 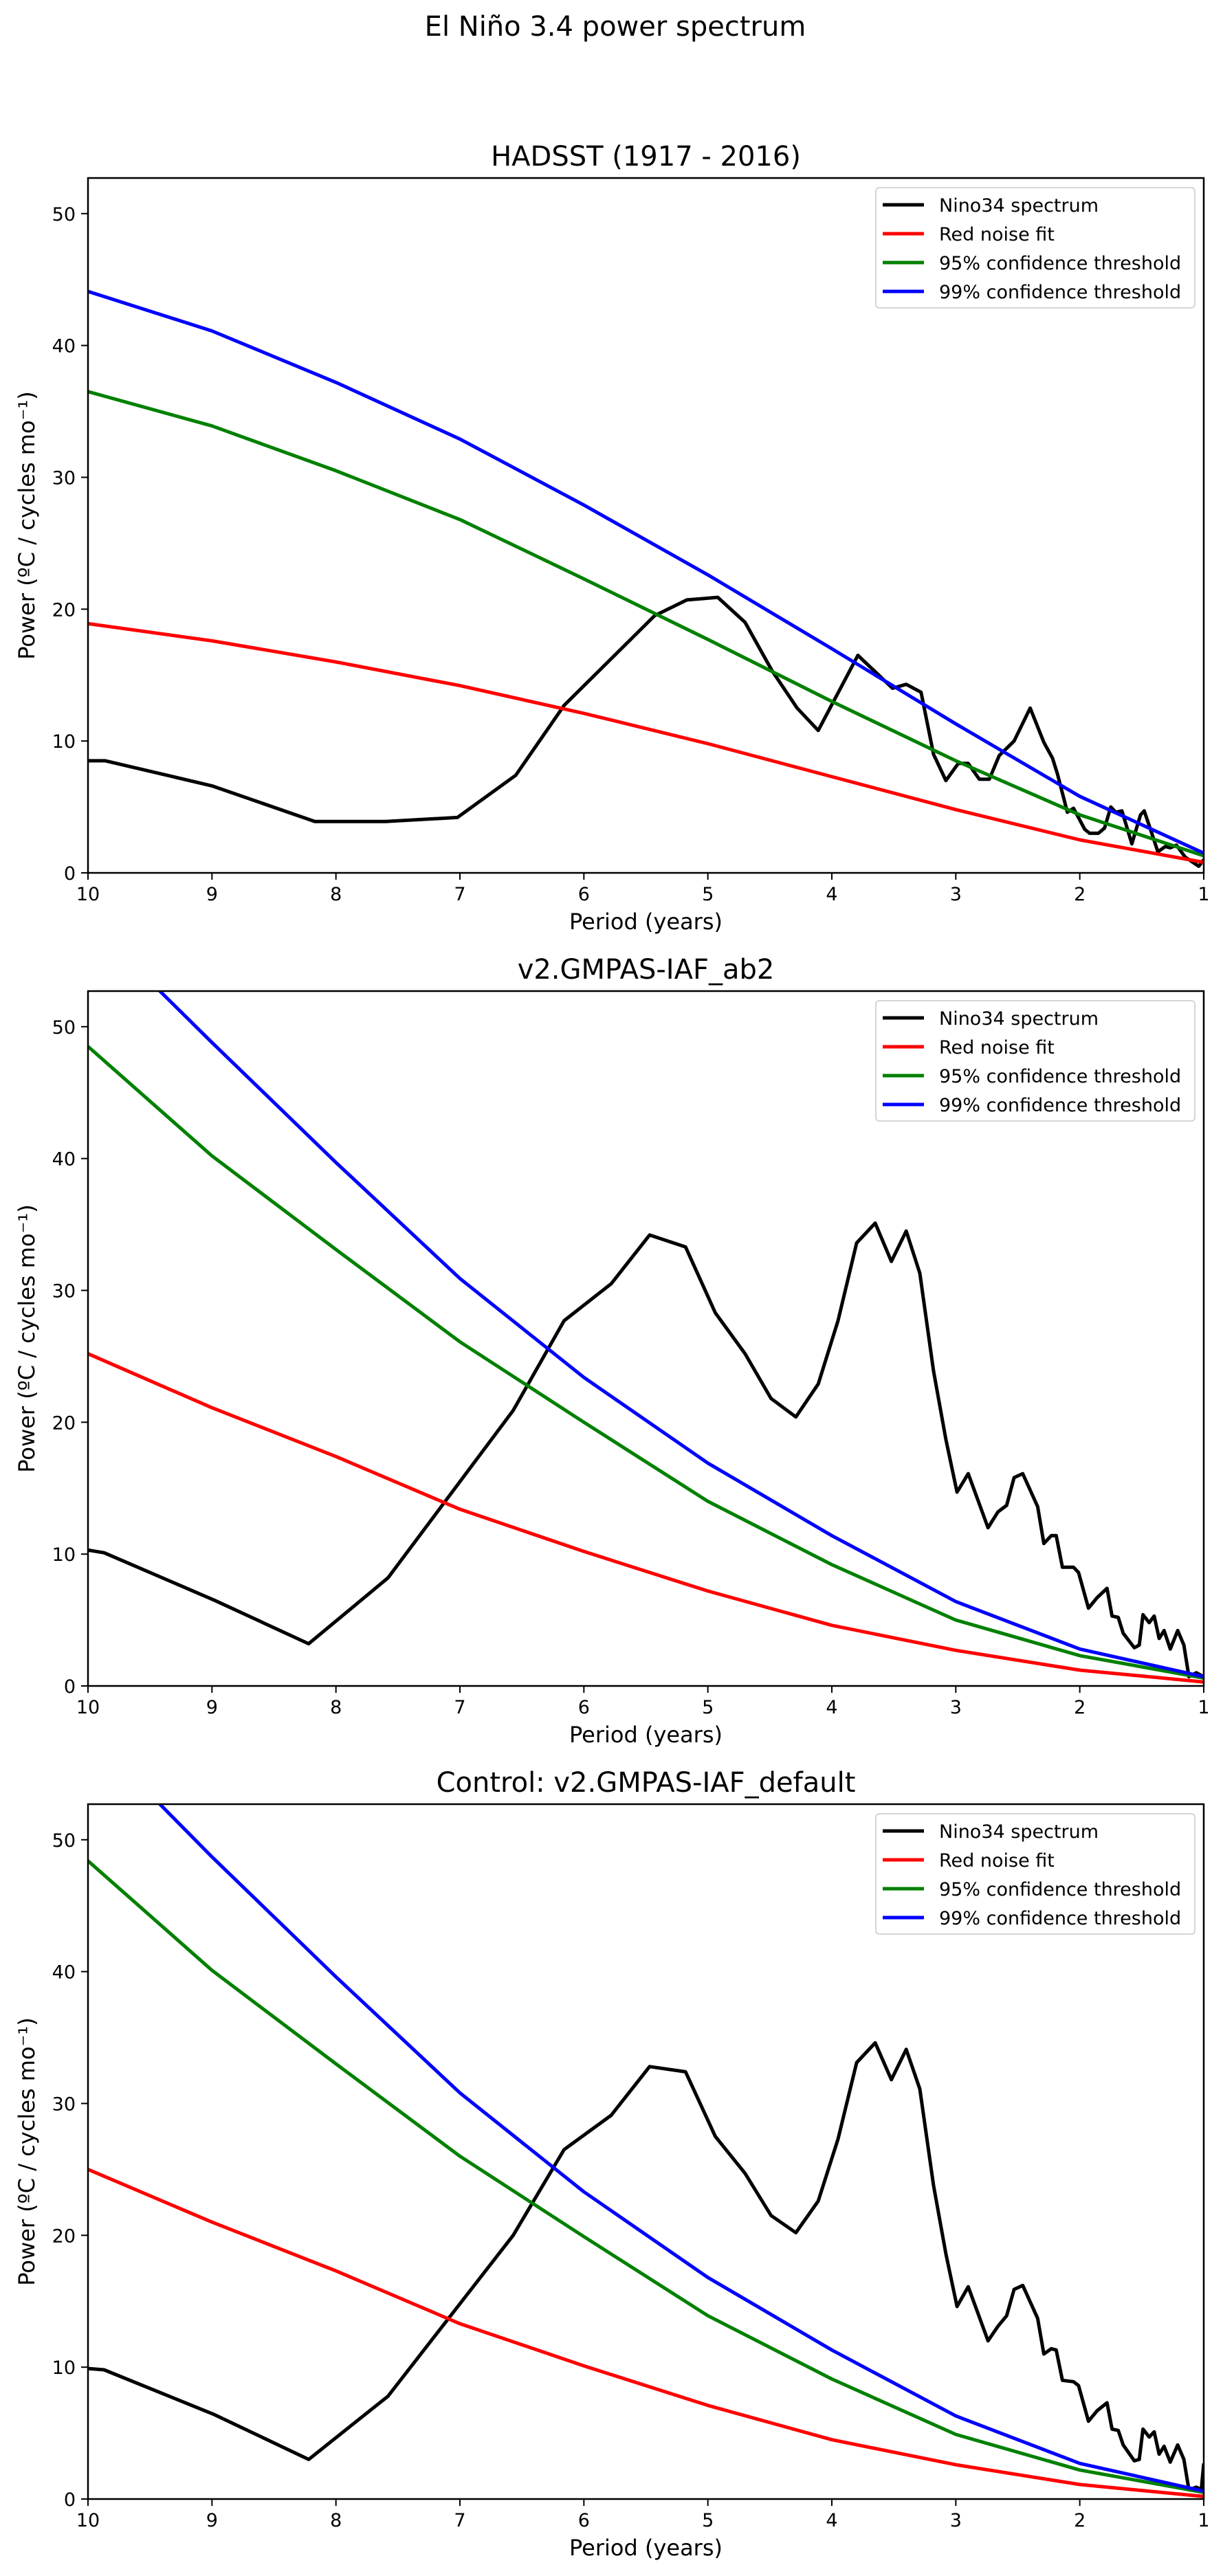 What do you see at coordinates (646, 157) in the screenshot?
I see `subplot-title: HADSST (1917 - 2016)` at bounding box center [646, 157].